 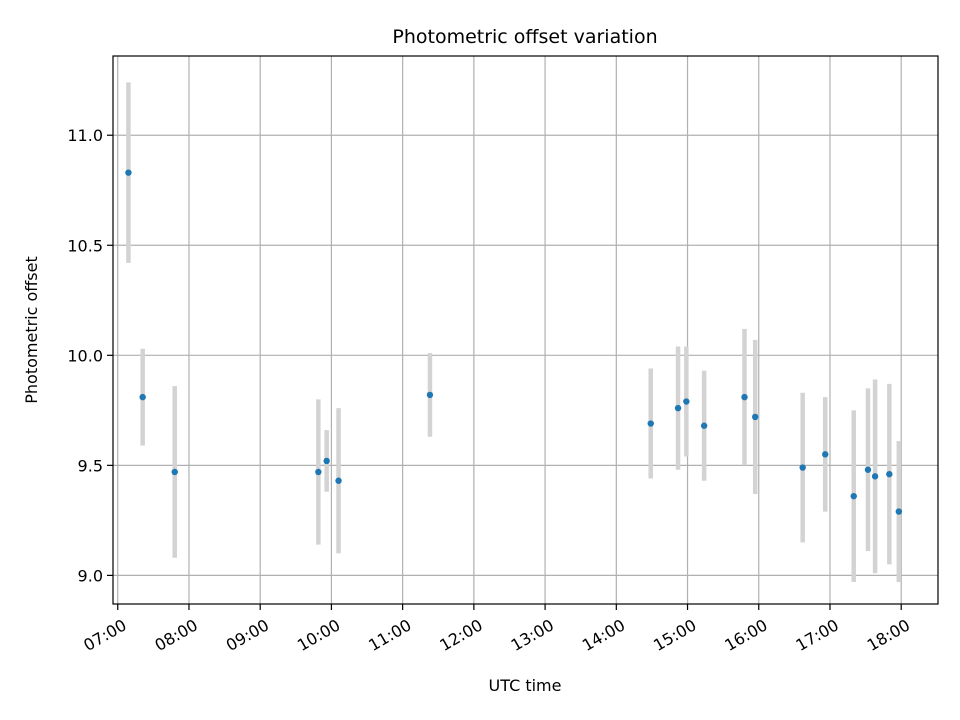 What do you see at coordinates (90, 465) in the screenshot?
I see `y-tick-label: 9.5` at bounding box center [90, 465].